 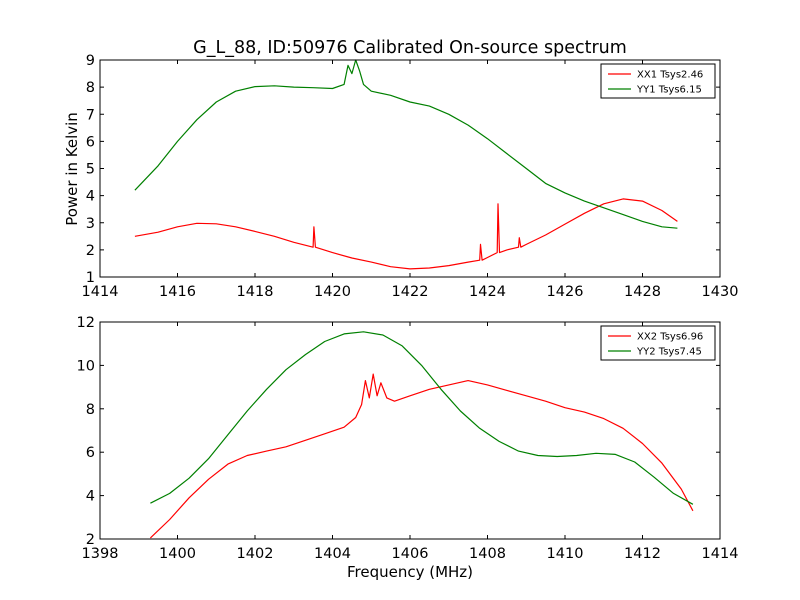 I want to click on y-tick-label: 1, so click(x=90, y=278).